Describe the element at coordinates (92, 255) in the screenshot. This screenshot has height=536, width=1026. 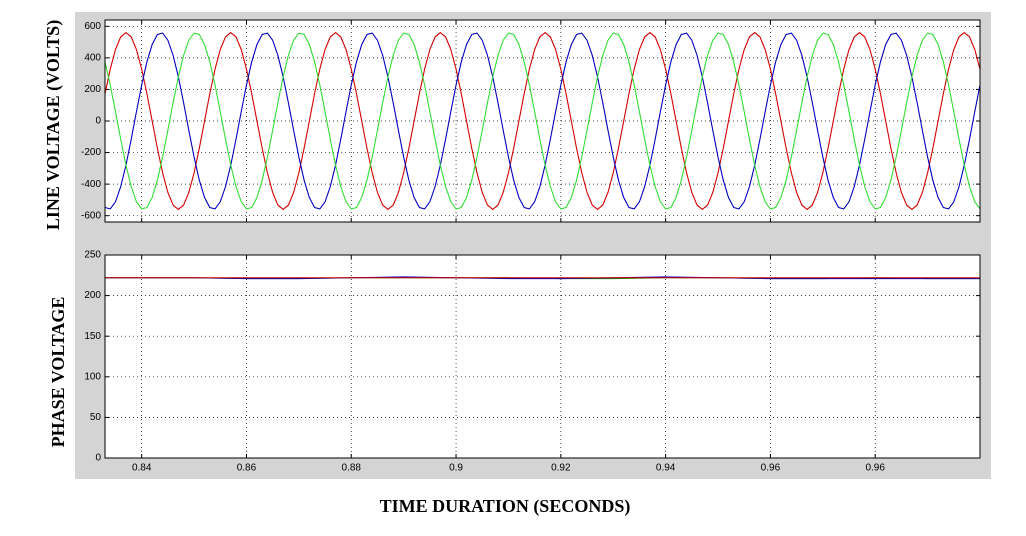
I see `y-tick-label: 250` at that location.